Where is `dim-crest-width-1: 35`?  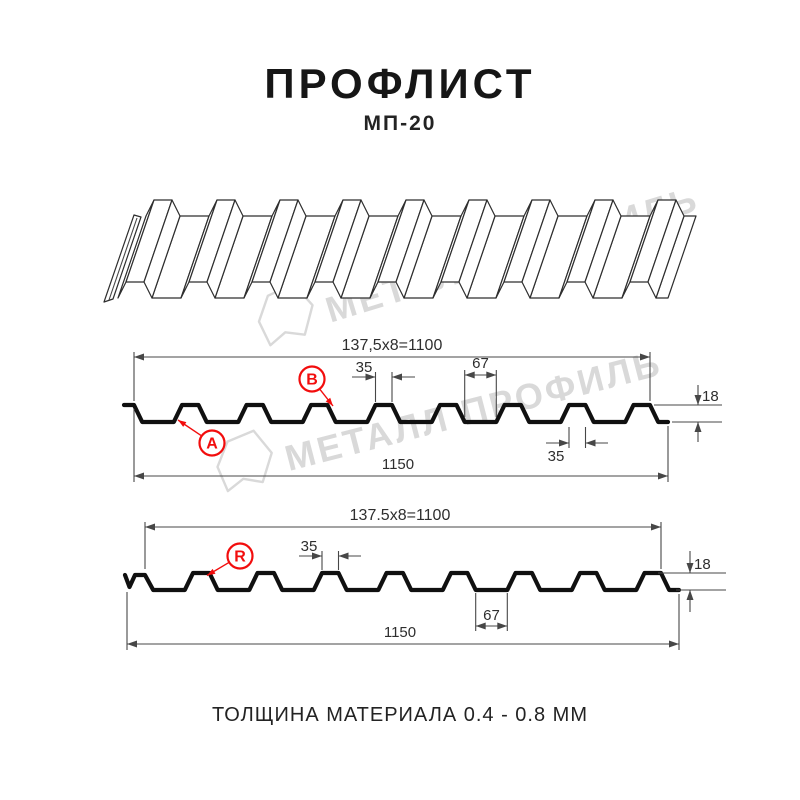 dim-crest-width-1: 35 is located at coordinates (364, 367).